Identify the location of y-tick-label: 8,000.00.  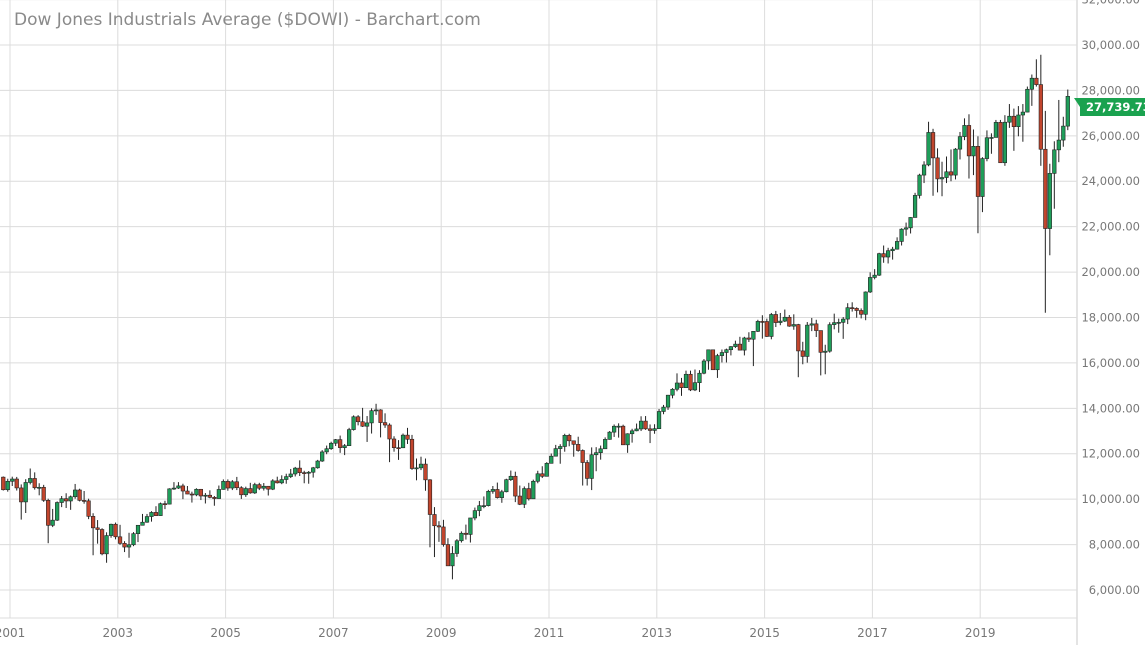
(1114, 545).